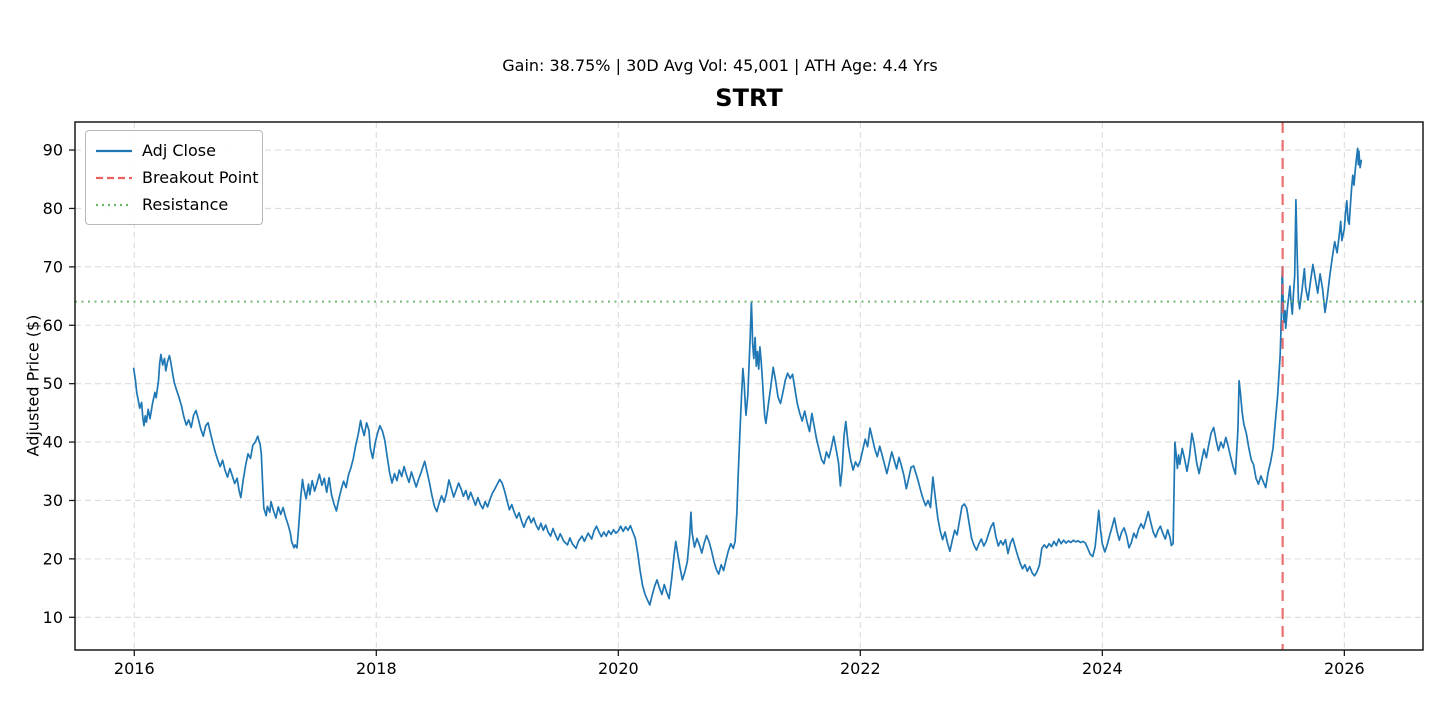  I want to click on y-tick-label: 40, so click(53, 442).